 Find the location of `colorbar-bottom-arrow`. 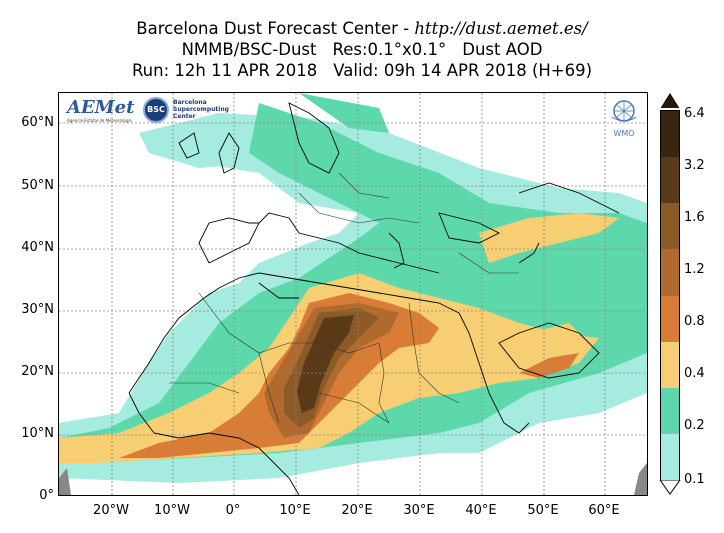

colorbar-bottom-arrow is located at coordinates (670, 487).